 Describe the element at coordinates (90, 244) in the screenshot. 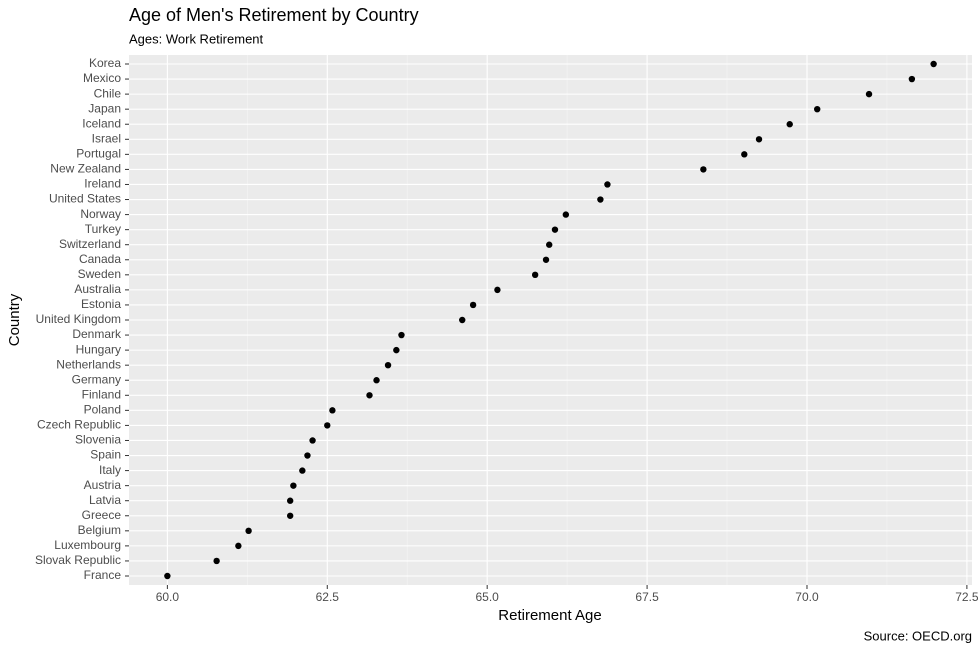

I see `y-tick-label: Switzerland` at that location.